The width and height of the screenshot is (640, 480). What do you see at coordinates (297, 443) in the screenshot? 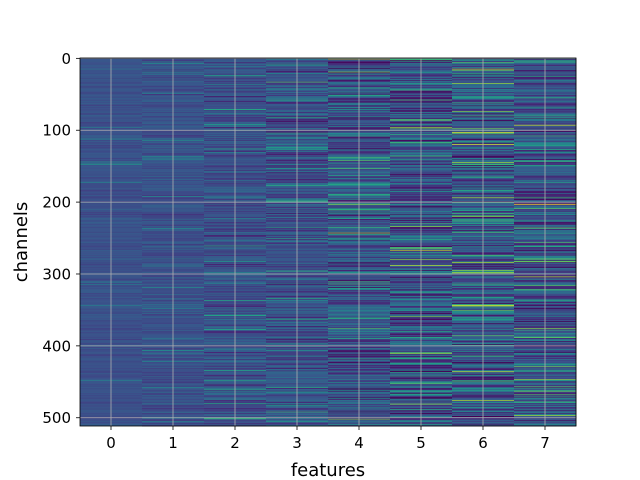
I see `x-tick-label: 3` at bounding box center [297, 443].